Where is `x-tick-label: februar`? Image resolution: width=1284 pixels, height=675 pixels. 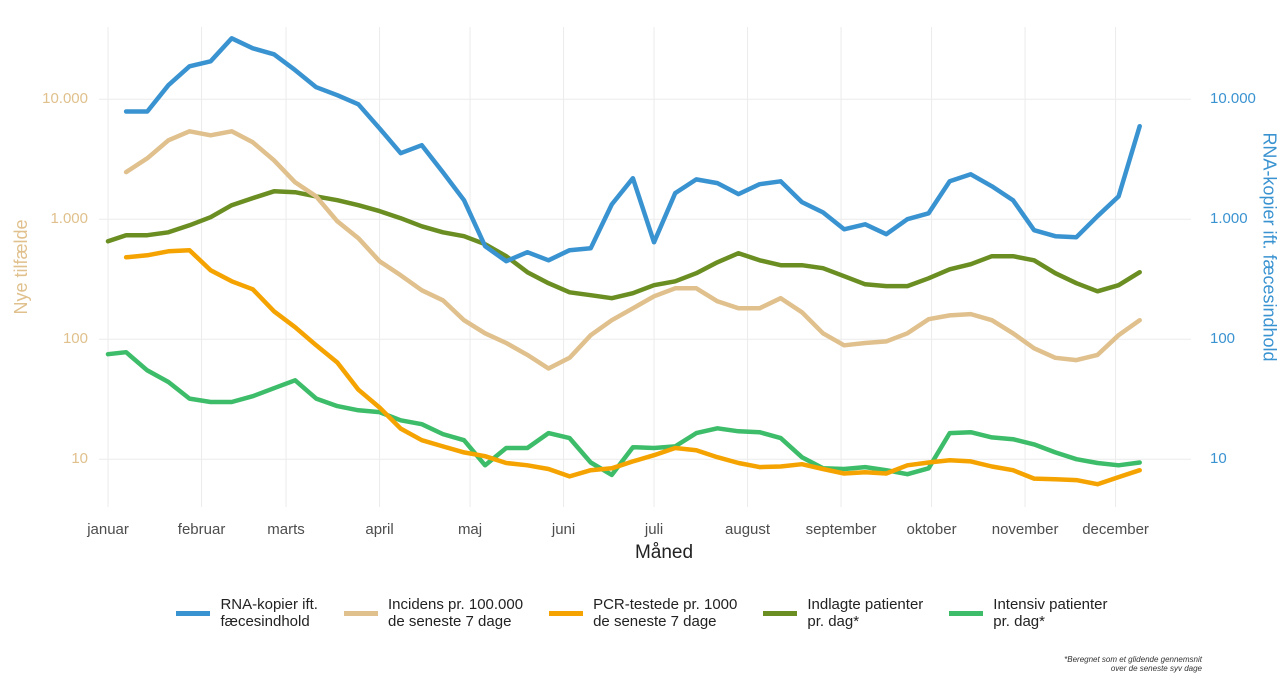
x-tick-label: februar is located at coordinates (202, 529).